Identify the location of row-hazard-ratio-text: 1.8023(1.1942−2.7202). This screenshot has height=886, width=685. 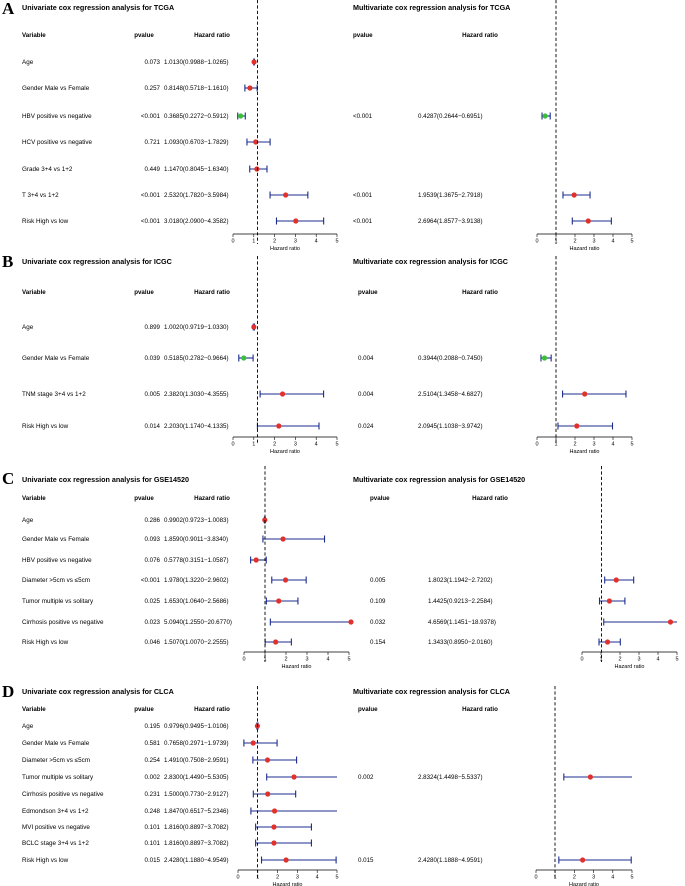
(460, 580).